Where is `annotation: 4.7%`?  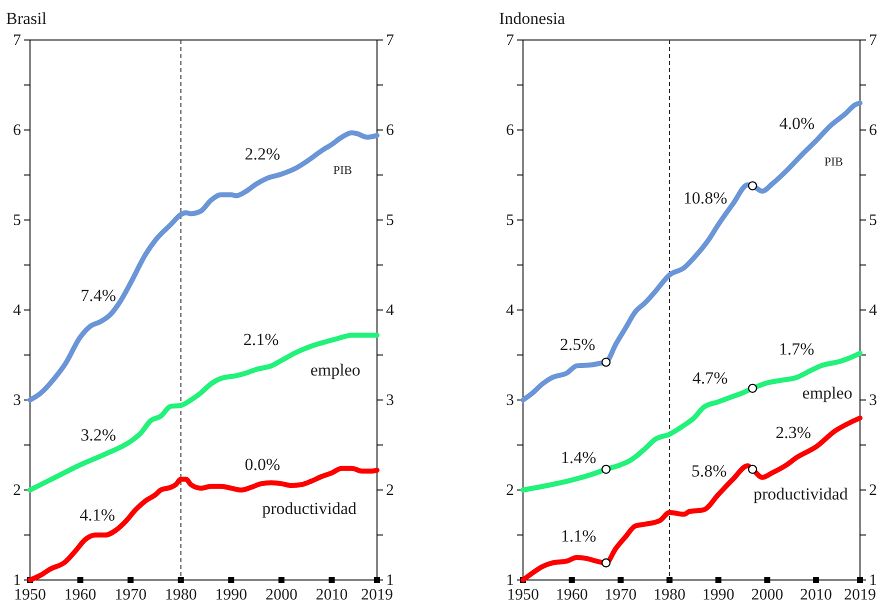 annotation: 4.7% is located at coordinates (710, 378).